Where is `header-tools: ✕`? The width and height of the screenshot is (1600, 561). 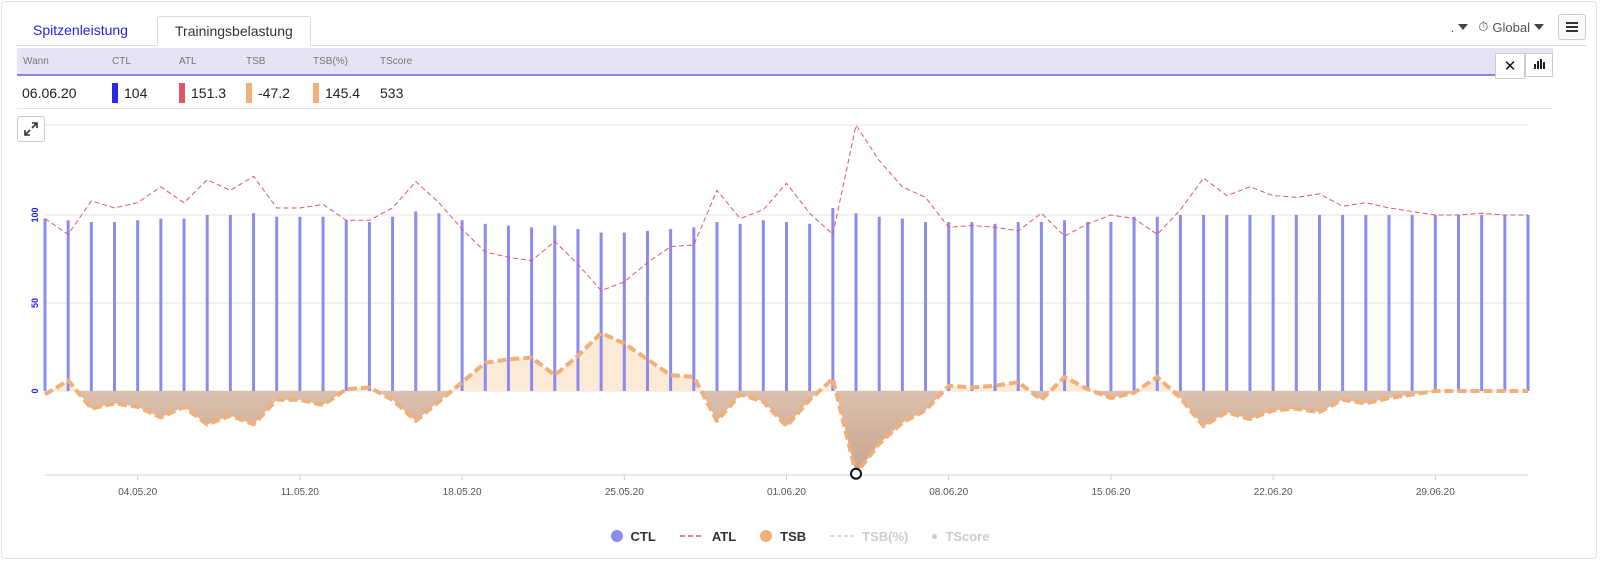
header-tools: ✕ is located at coordinates (1524, 66).